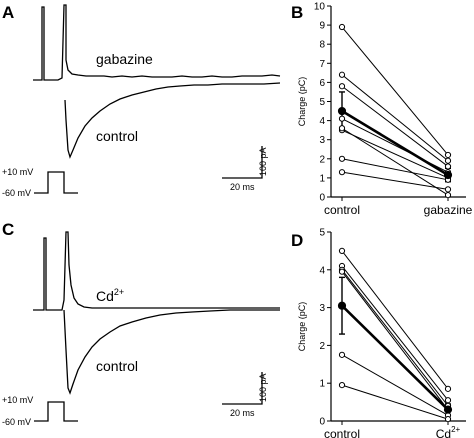 The width and height of the screenshot is (474, 438). Describe the element at coordinates (322, 233) in the screenshot. I see `chart-d-y-tick-label: 5` at that location.